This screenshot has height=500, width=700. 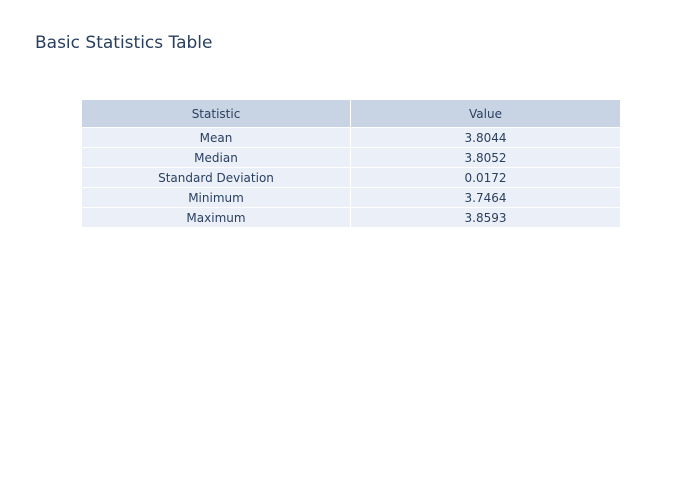 I want to click on table-cell-value: 3.7464, so click(x=485, y=197).